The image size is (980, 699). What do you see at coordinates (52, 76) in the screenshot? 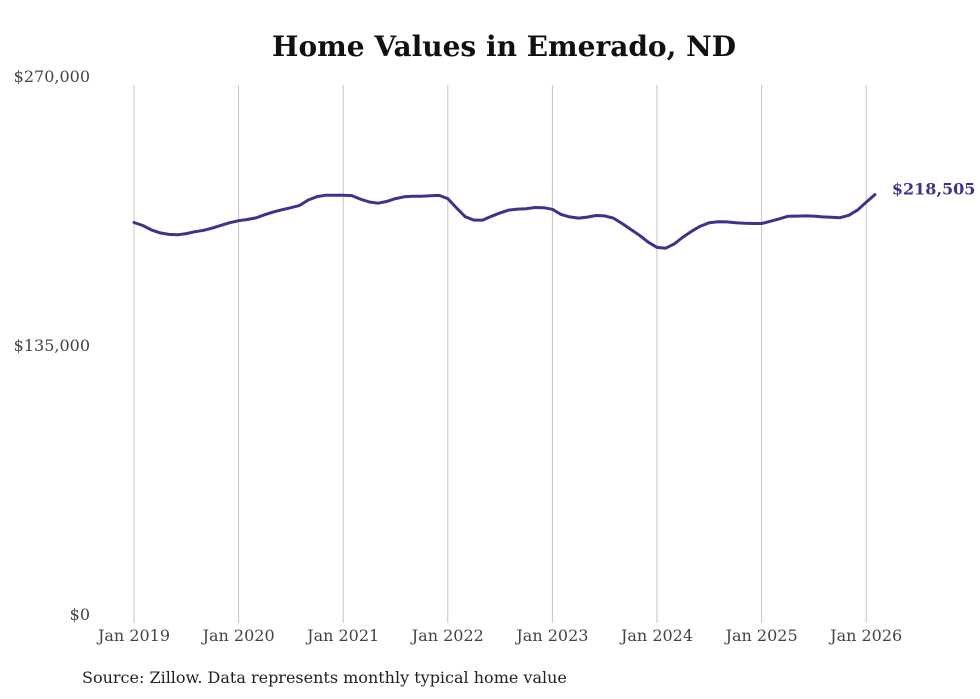
I see `y-tick-label: $270,000` at bounding box center [52, 76].